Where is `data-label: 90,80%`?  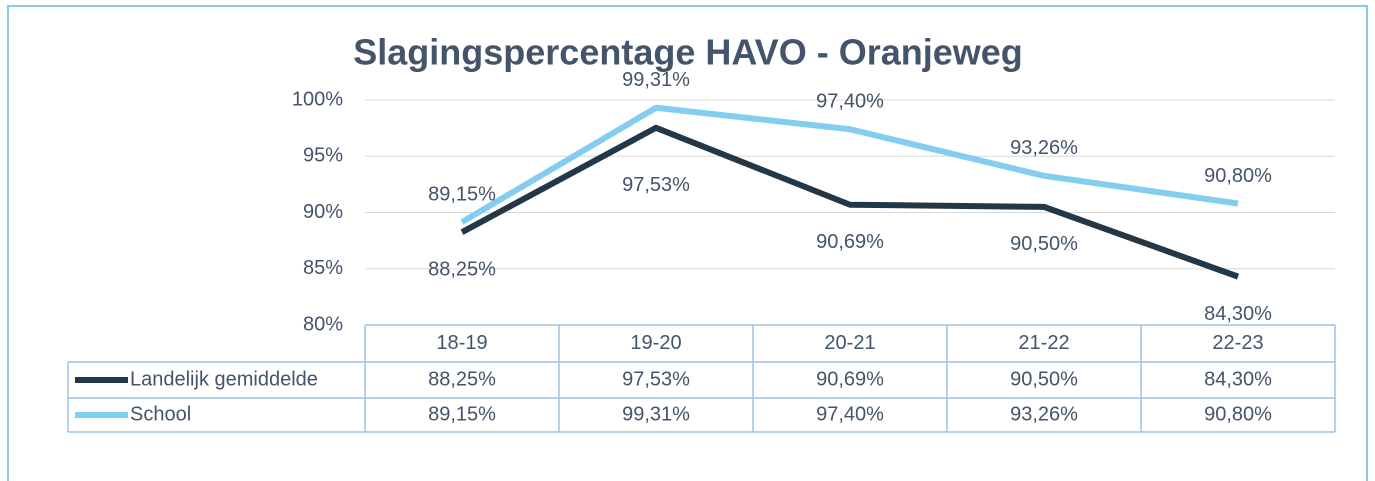 data-label: 90,80% is located at coordinates (1238, 176).